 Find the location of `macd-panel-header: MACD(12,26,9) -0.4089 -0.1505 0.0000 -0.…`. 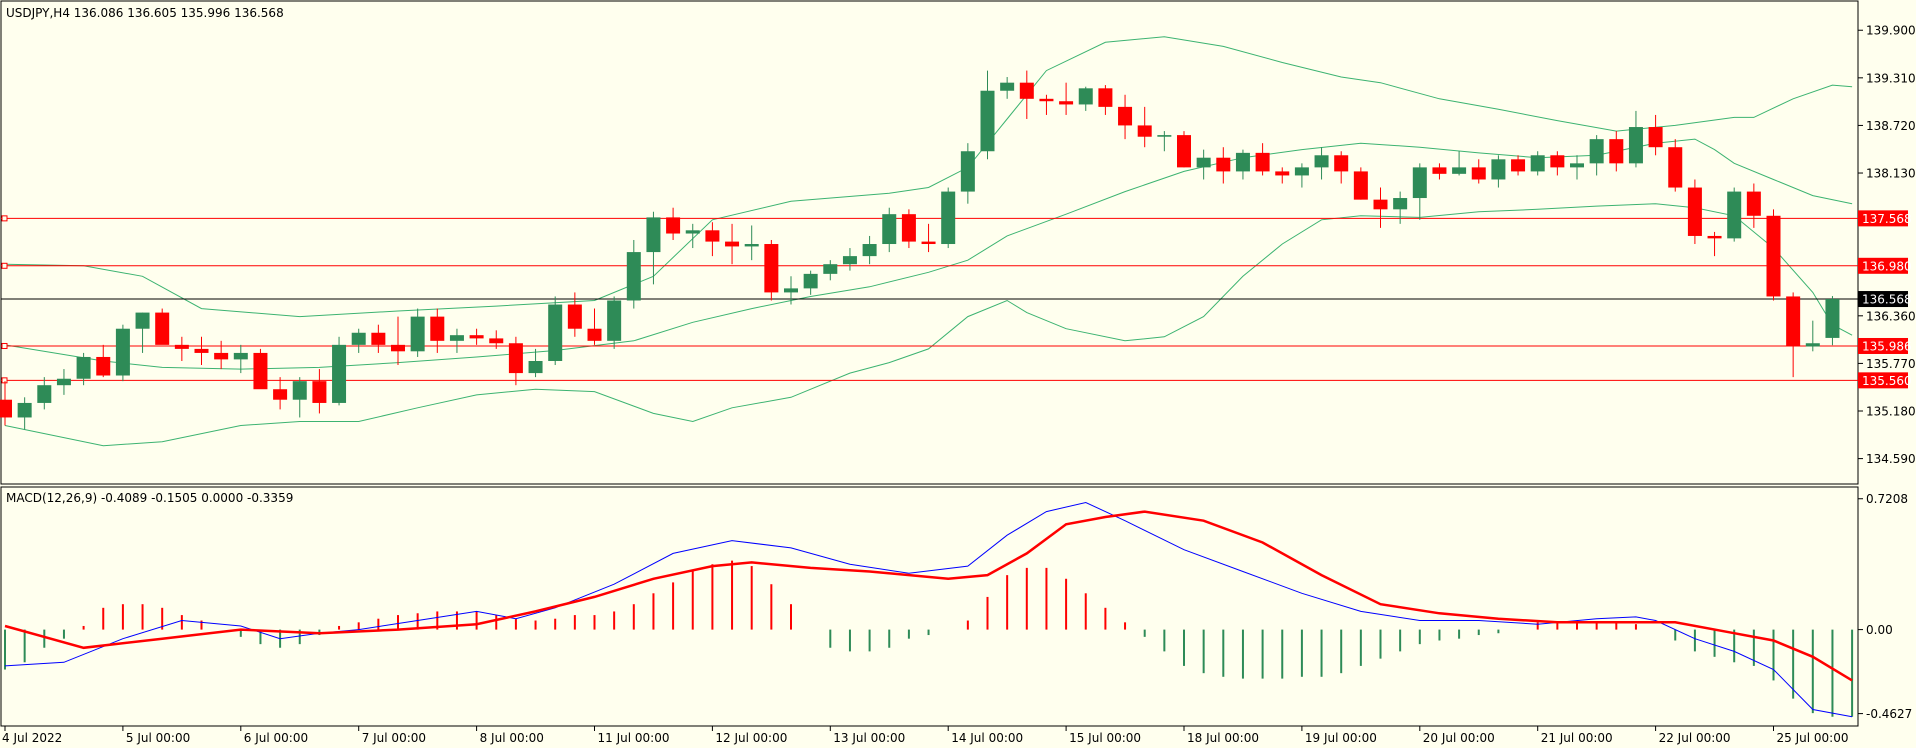

macd-panel-header: MACD(12,26,9) -0.4089 -0.1505 0.0000 -0.… is located at coordinates (149, 498).